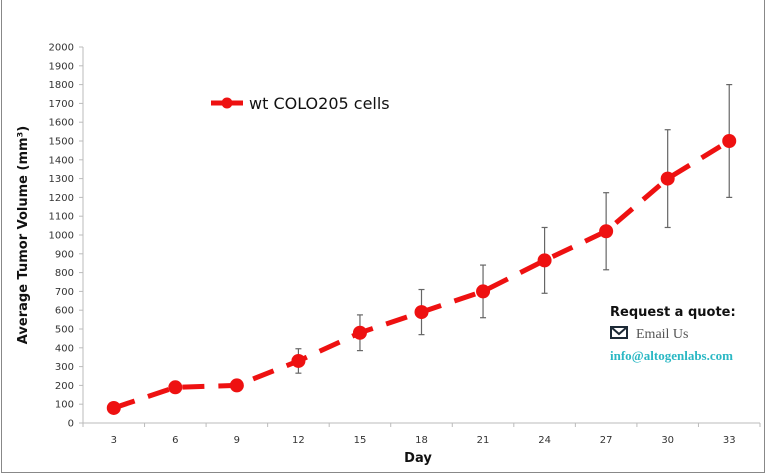 The image size is (768, 475). Describe the element at coordinates (64, 311) in the screenshot. I see `y-tick-label: 600` at that location.